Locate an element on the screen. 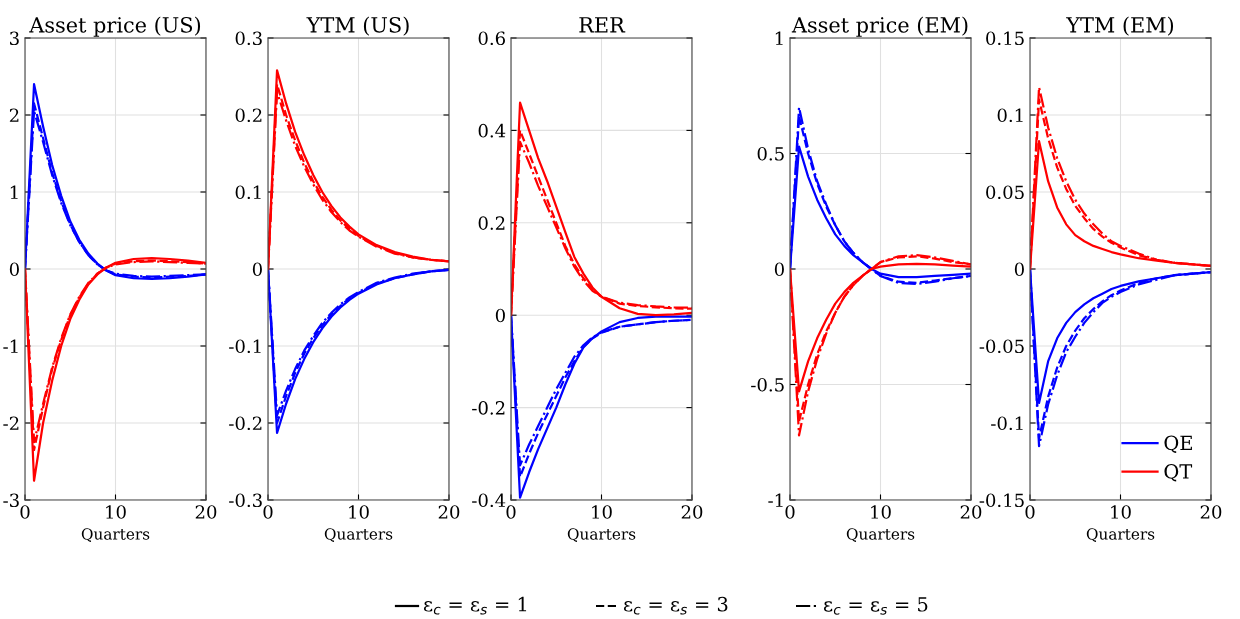 The height and width of the screenshot is (619, 1240). chart-title: RER is located at coordinates (602, 25).